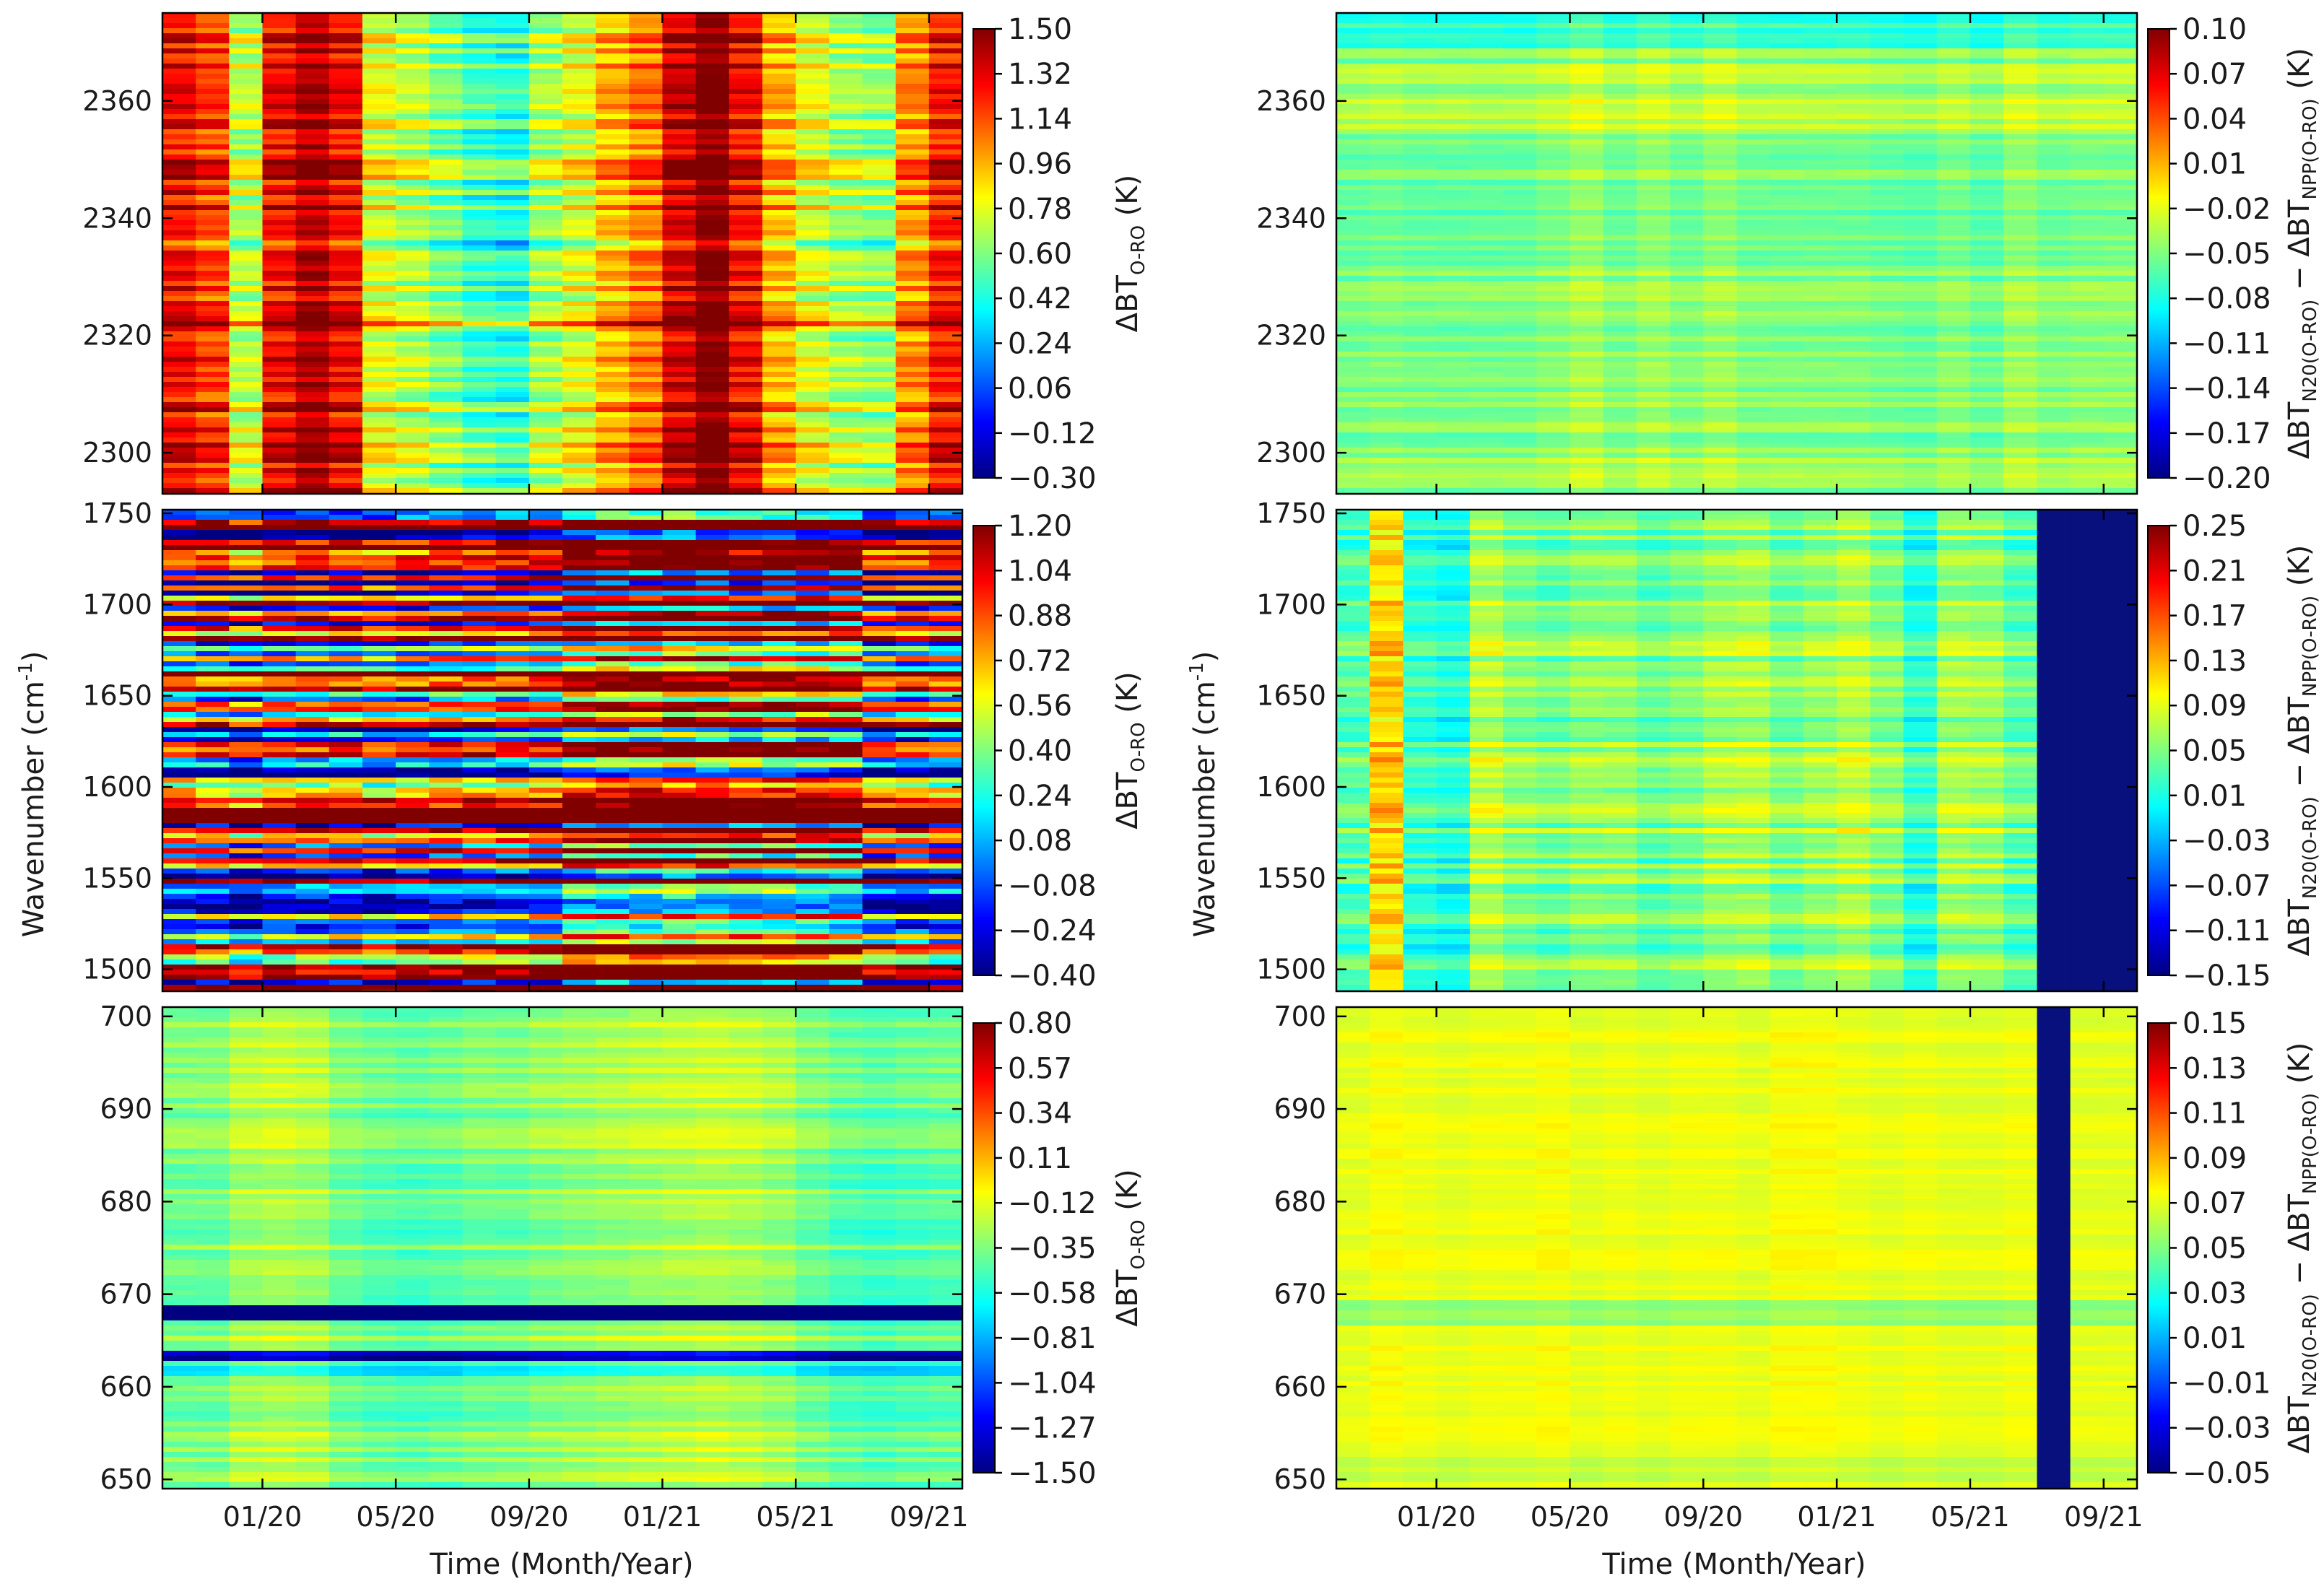 This screenshot has height=1589, width=2324. What do you see at coordinates (117, 696) in the screenshot?
I see `y-tick-label: 1650` at bounding box center [117, 696].